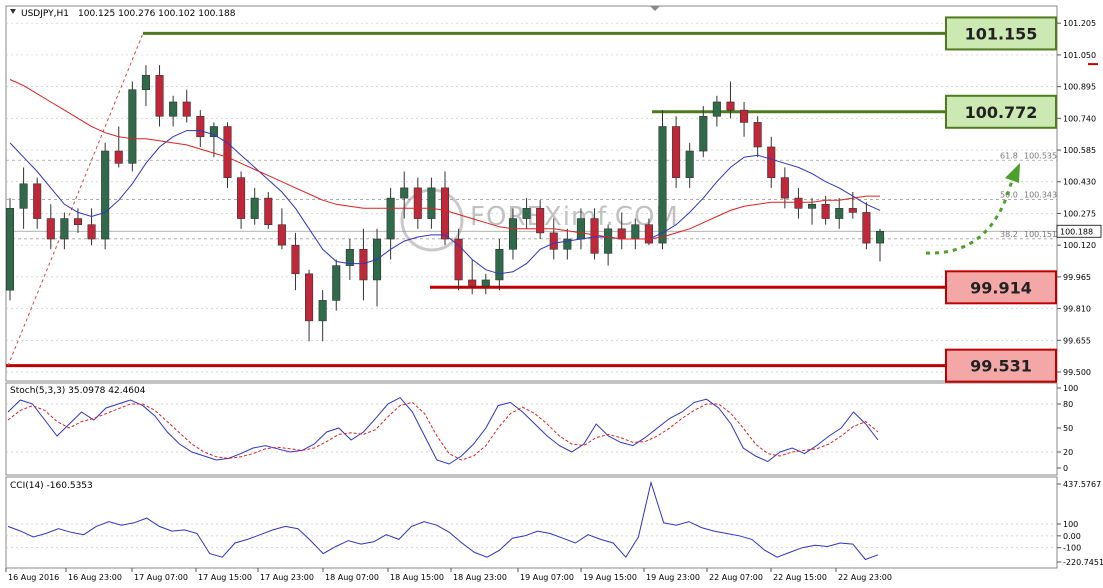 The width and height of the screenshot is (1103, 588). I want to click on level-box-label: 99.531, so click(1001, 366).